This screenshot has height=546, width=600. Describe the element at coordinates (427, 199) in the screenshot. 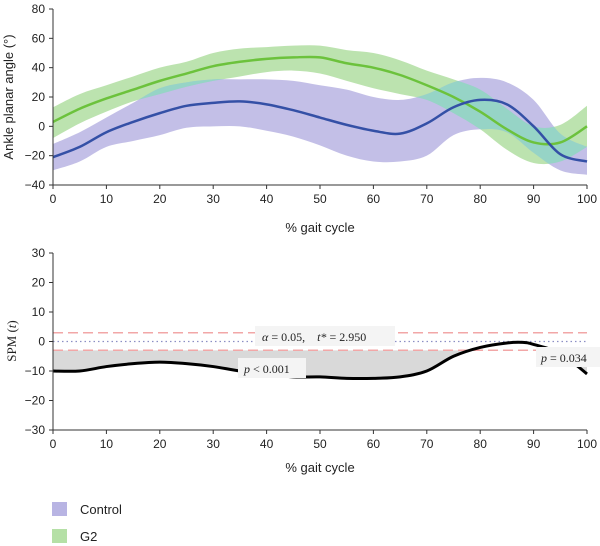

I see `angle-x-tick-label: 70` at that location.